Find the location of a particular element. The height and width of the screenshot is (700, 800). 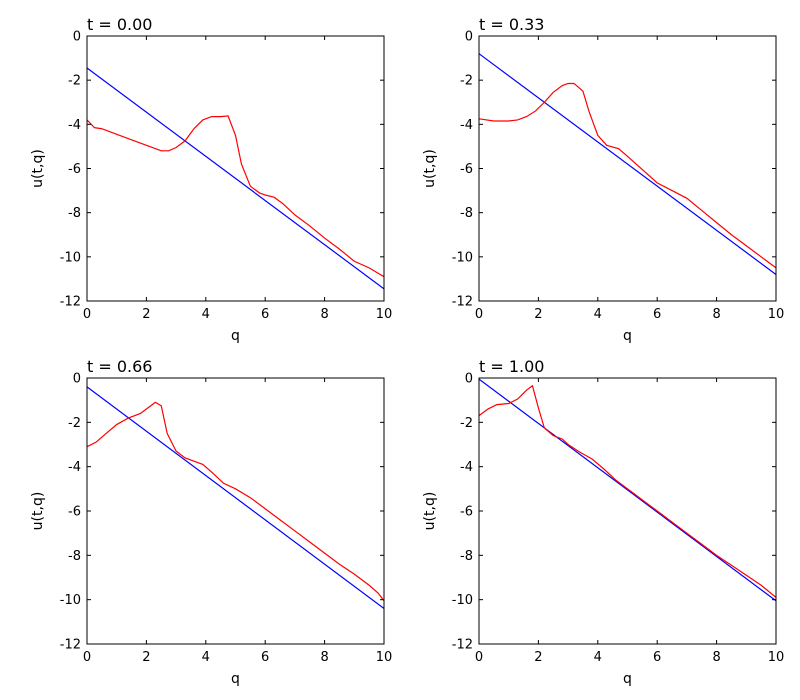

subplot-title: t = 0.00 is located at coordinates (119, 24).